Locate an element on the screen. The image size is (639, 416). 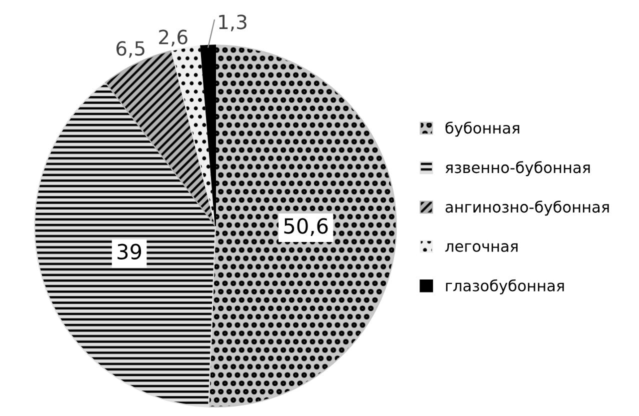
data-label: 50,6 is located at coordinates (306, 227).